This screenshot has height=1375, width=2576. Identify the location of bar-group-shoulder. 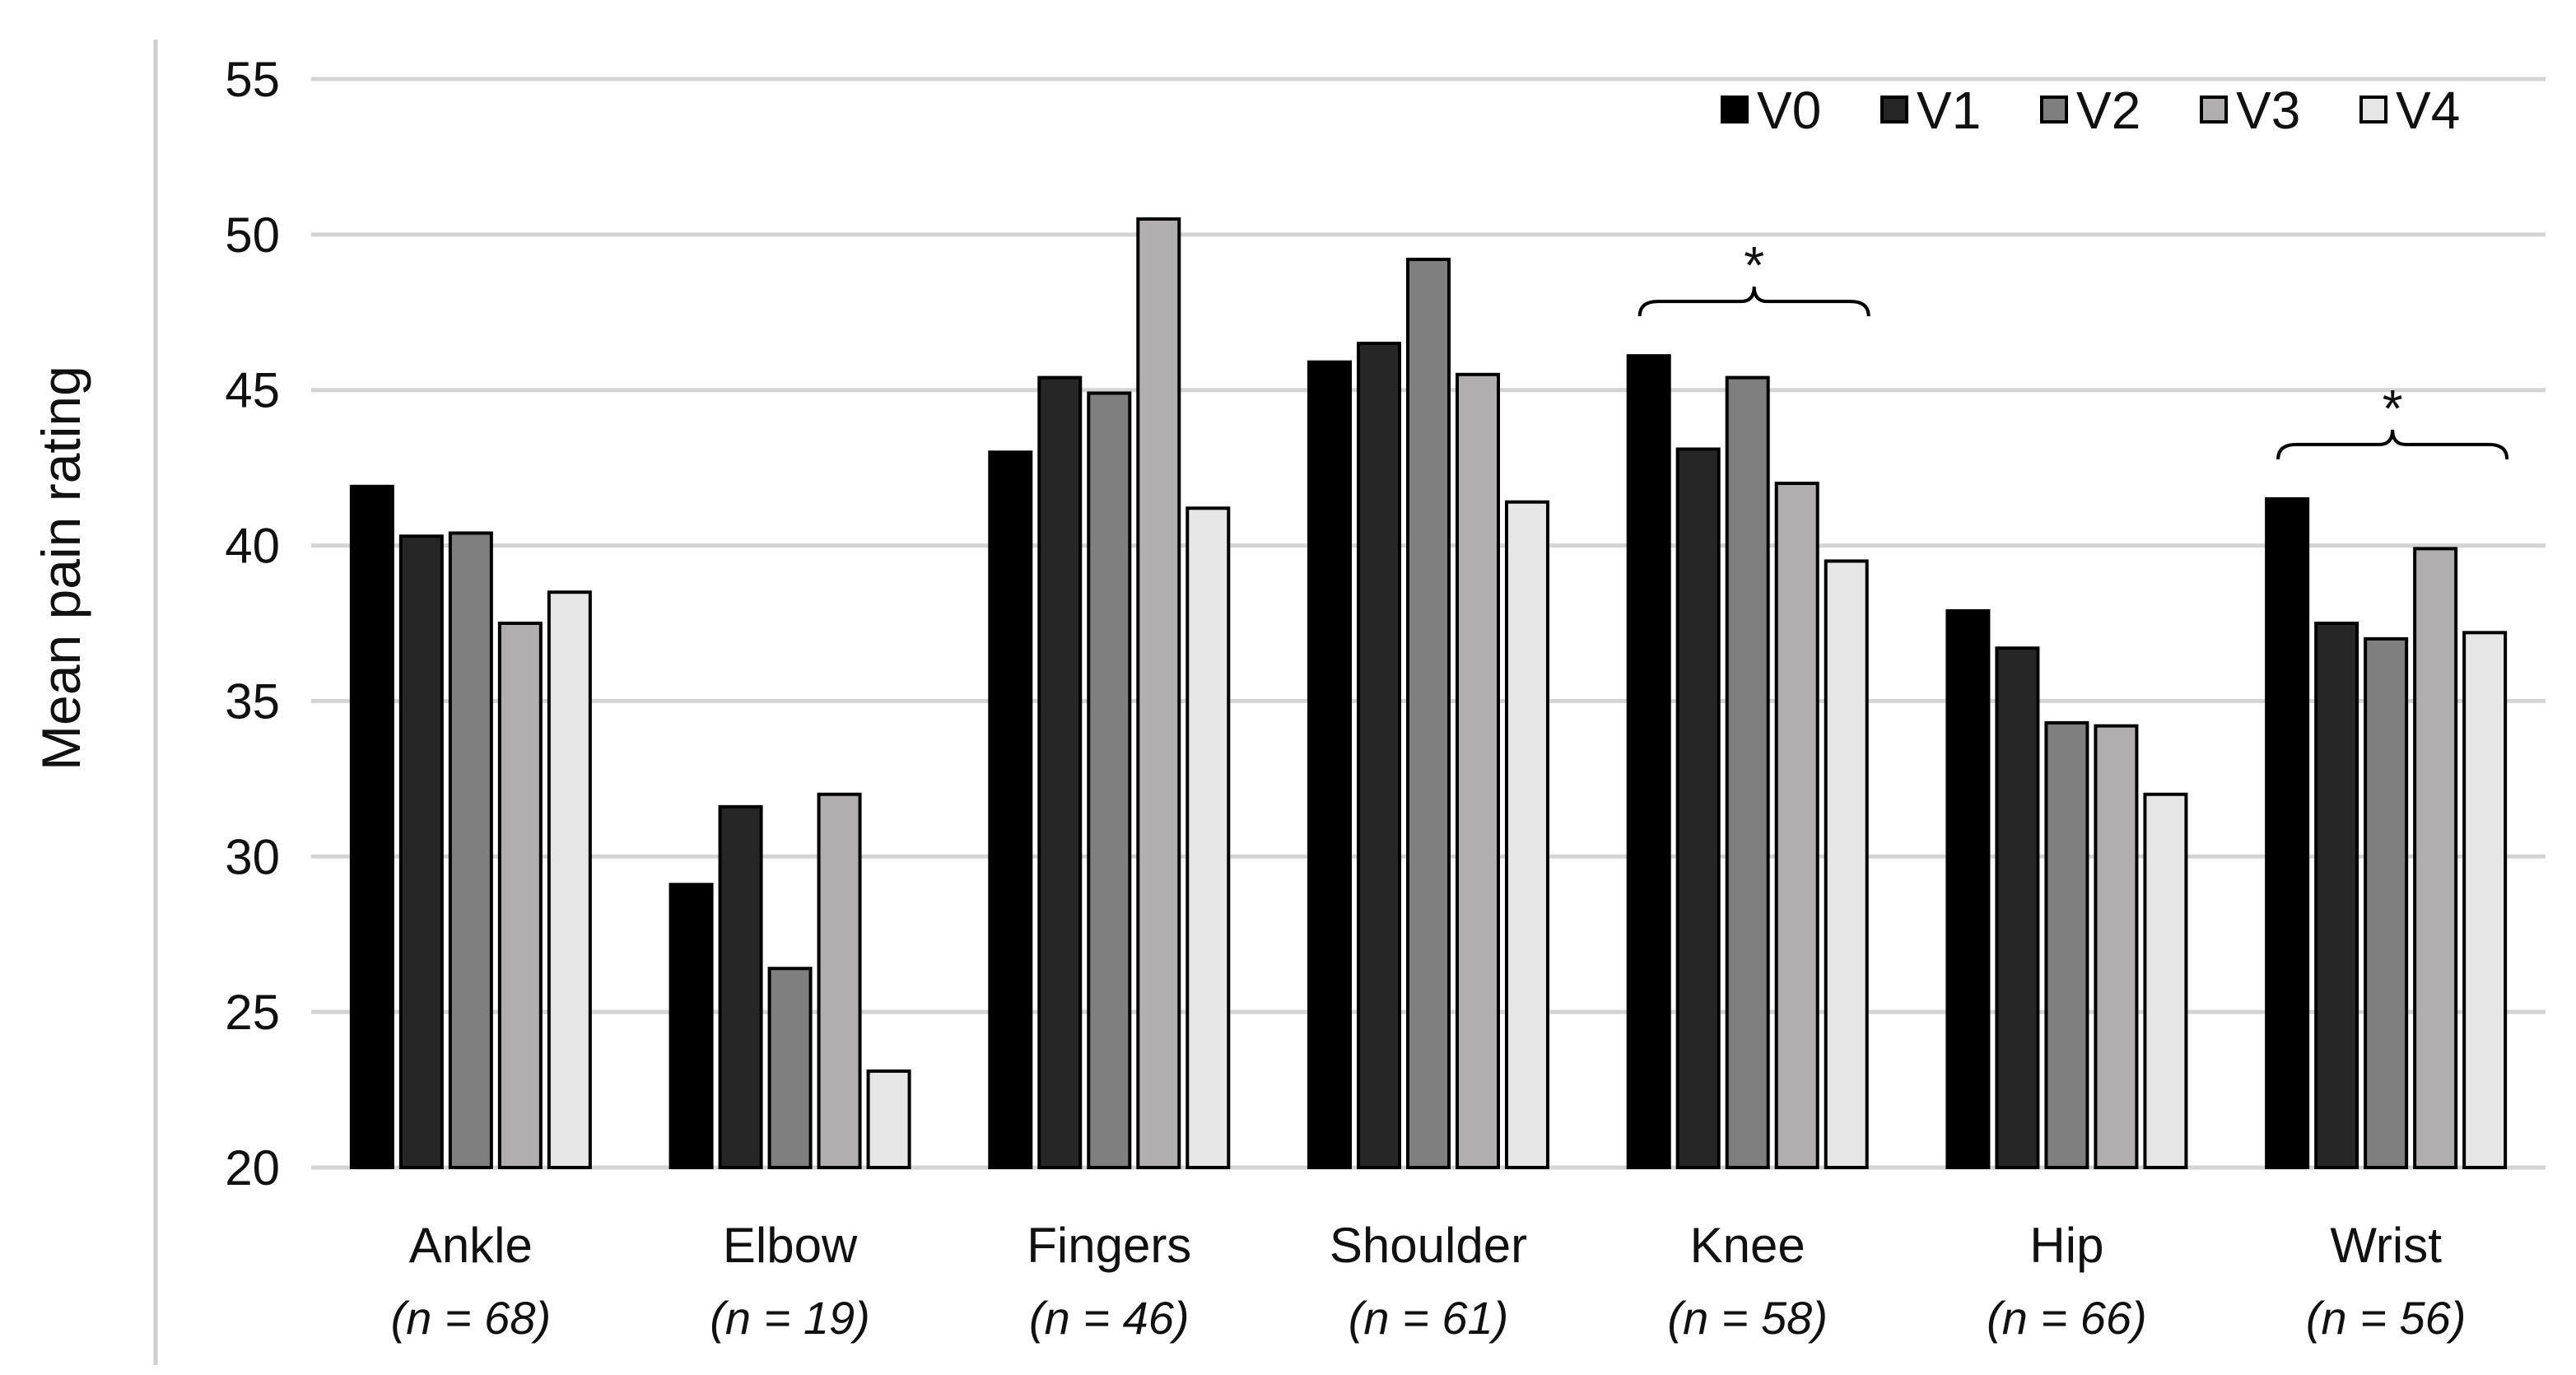
(1428, 714).